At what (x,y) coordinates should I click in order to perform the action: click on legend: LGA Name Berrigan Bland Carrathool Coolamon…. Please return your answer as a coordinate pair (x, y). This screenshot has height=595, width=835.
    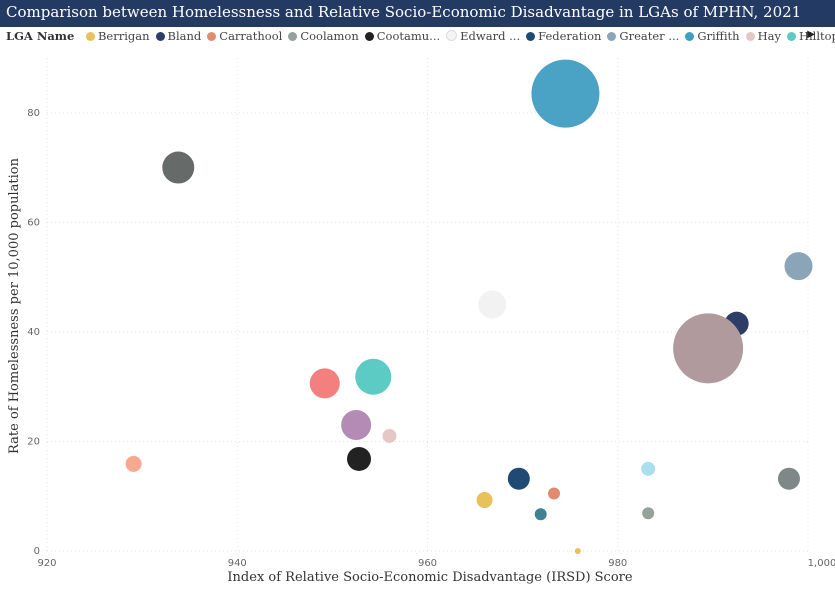
    Looking at the image, I should click on (420, 38).